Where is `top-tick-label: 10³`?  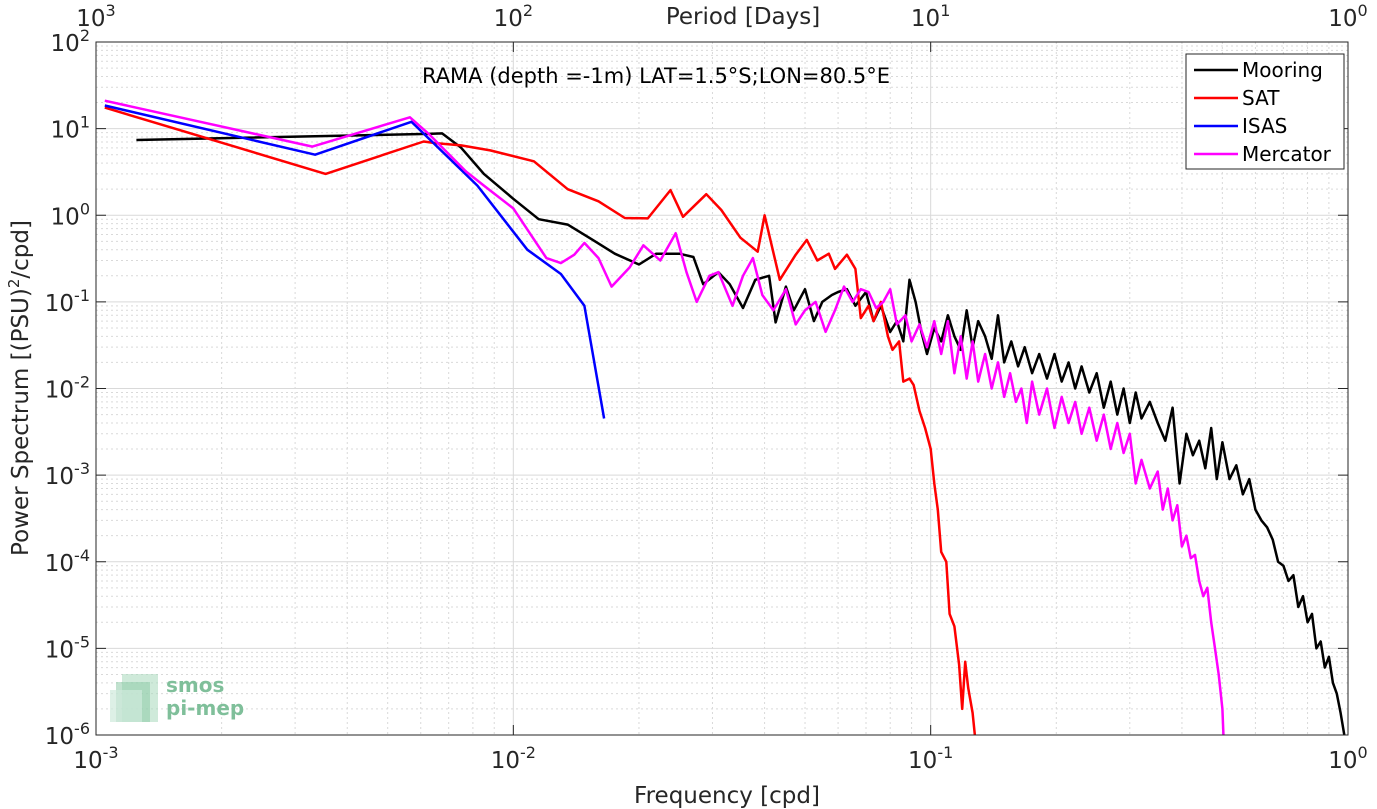 top-tick-label: 10³ is located at coordinates (95, 16).